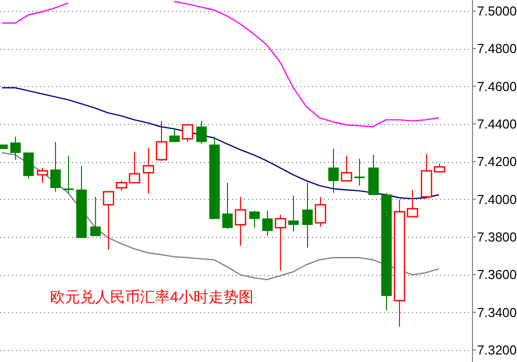  I want to click on y-tick-label: 7.4600, so click(497, 86).